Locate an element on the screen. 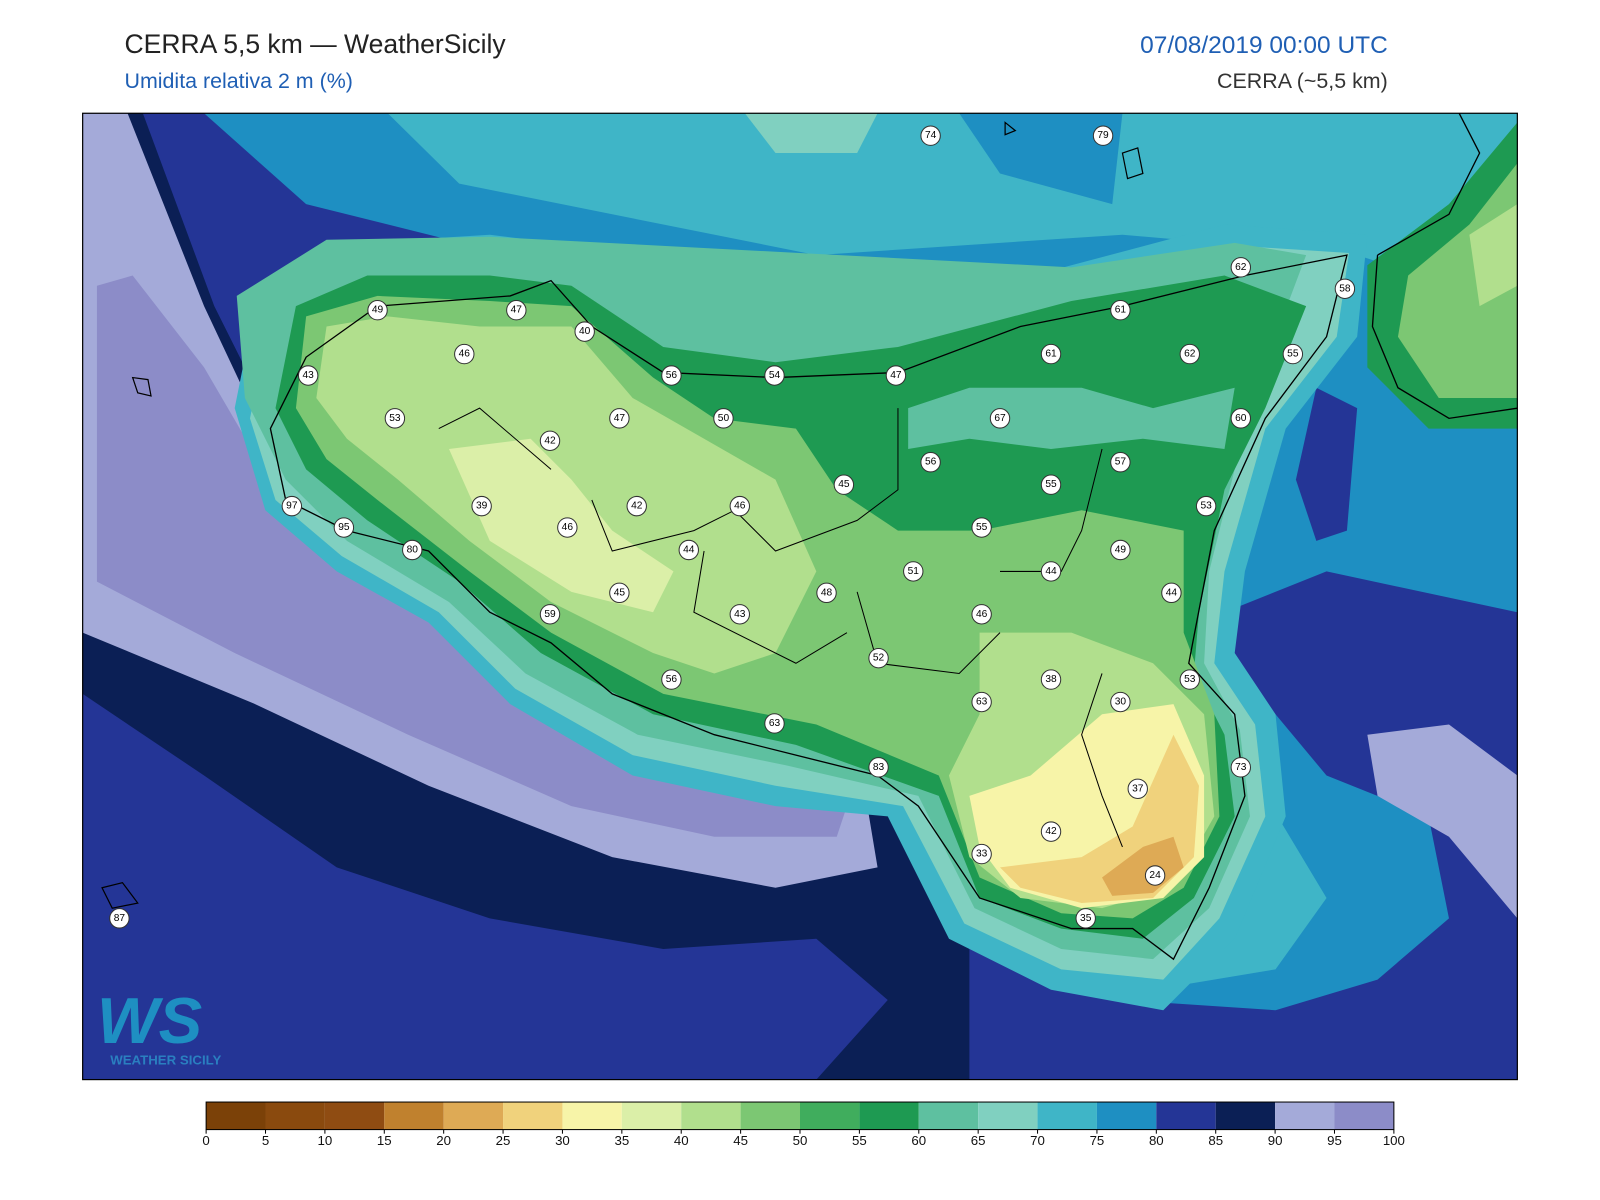 The height and width of the screenshot is (1200, 1600). station-value: 73 is located at coordinates (1241, 767).